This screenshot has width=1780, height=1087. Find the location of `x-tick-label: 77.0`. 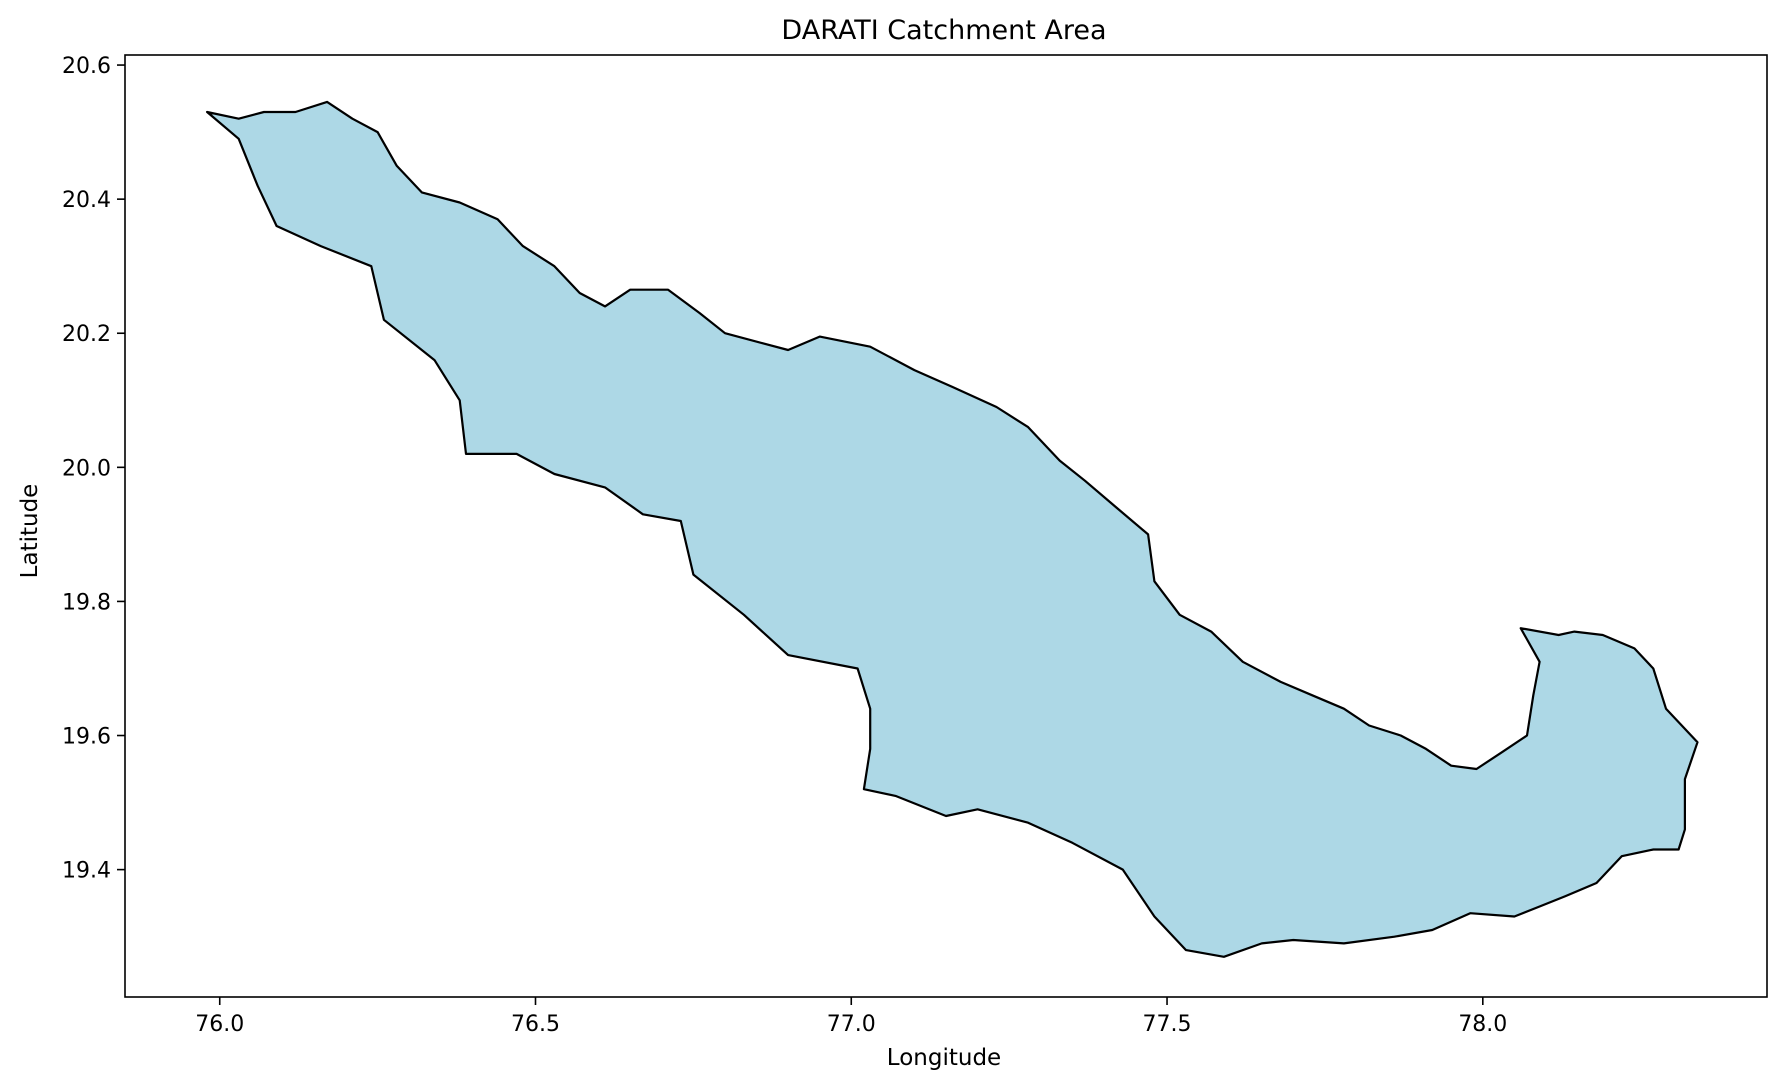

x-tick-label: 77.0 is located at coordinates (851, 1024).